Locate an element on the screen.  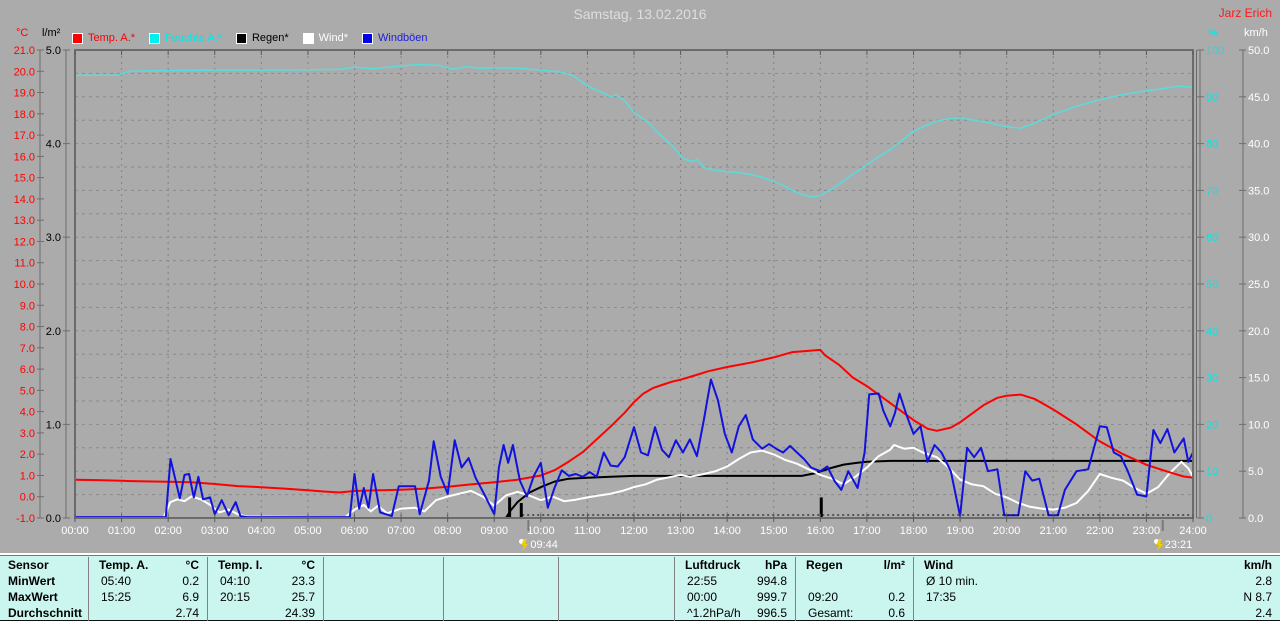
tick-label-celsius: 8.0 is located at coordinates (27, 328).